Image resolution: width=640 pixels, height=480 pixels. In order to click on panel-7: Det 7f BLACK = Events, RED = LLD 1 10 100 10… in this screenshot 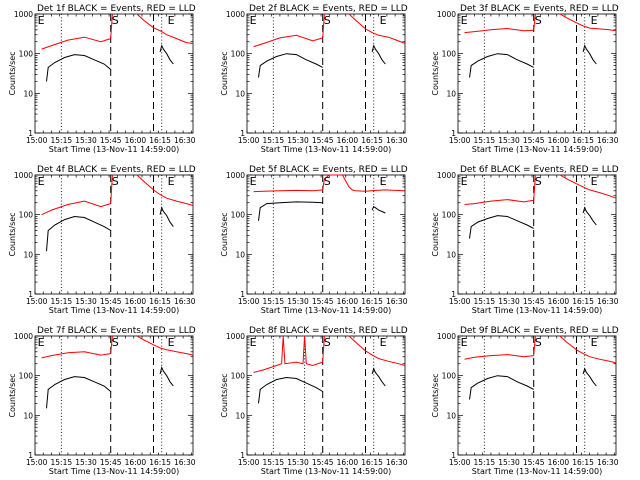, I will do `click(102, 401)`.